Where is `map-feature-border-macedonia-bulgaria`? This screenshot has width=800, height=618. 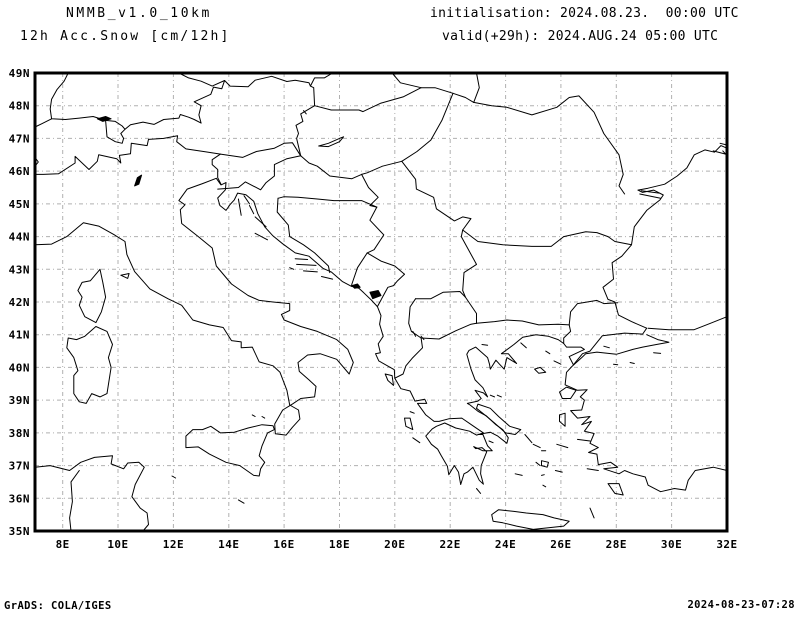
map-feature-border-macedonia-bulgaria is located at coordinates (470, 310).